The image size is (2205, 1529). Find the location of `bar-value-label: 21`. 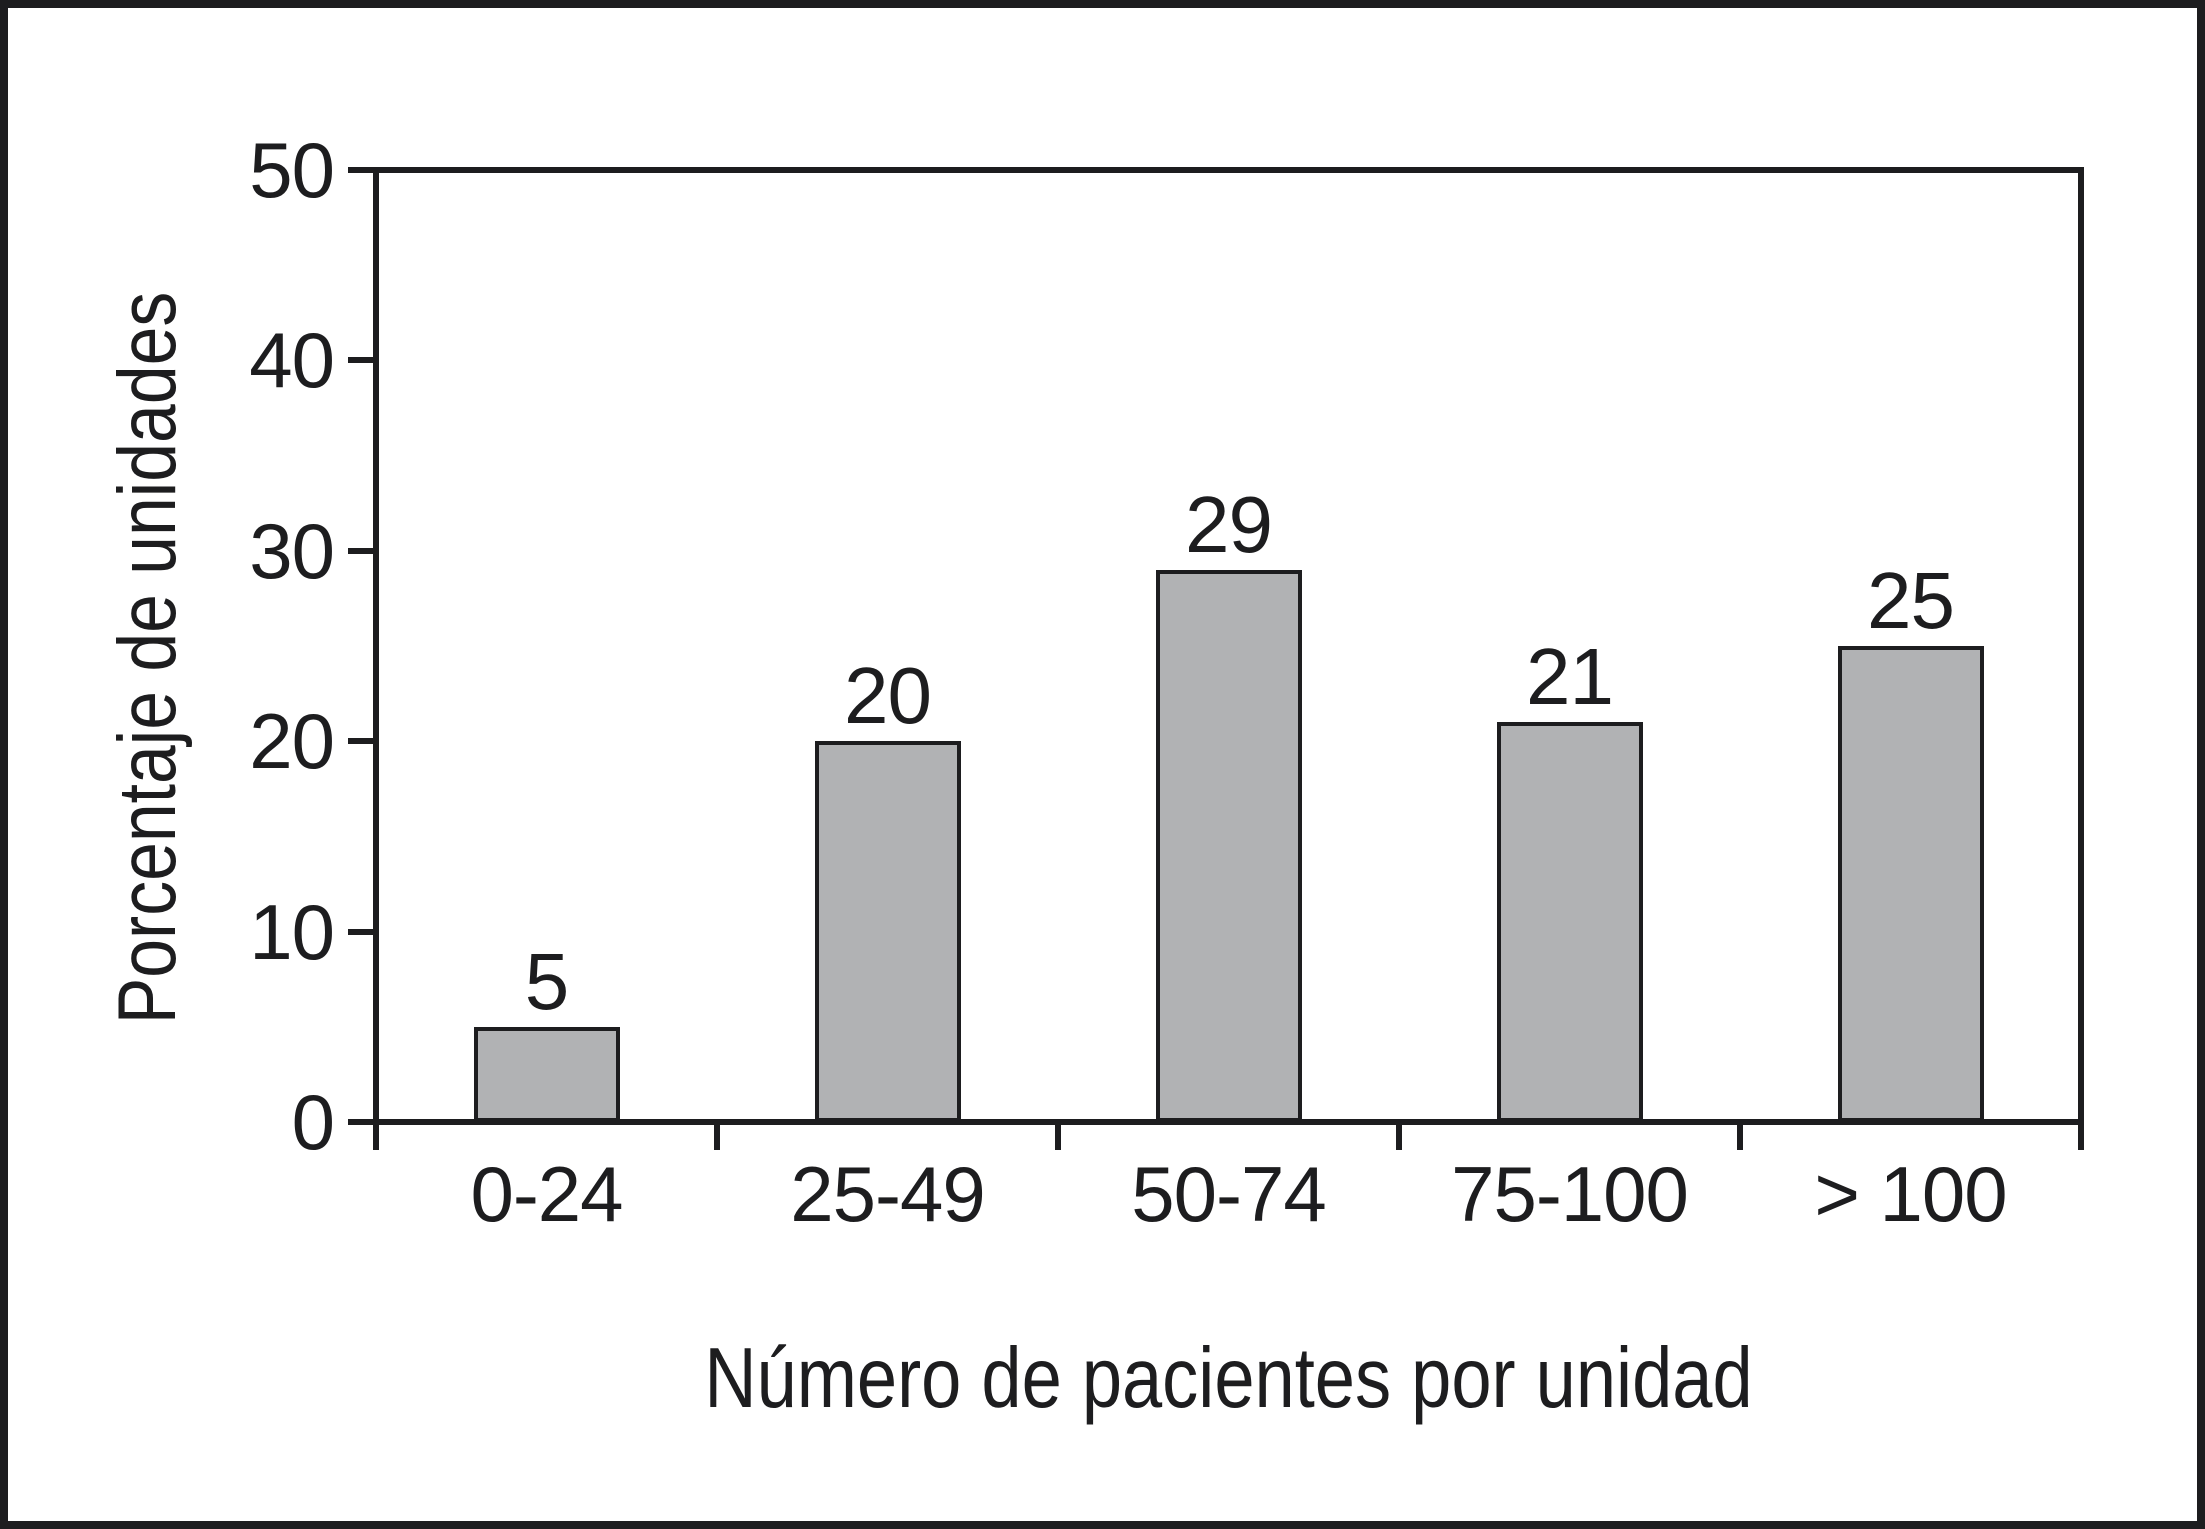

bar-value-label: 21 is located at coordinates (1570, 677).